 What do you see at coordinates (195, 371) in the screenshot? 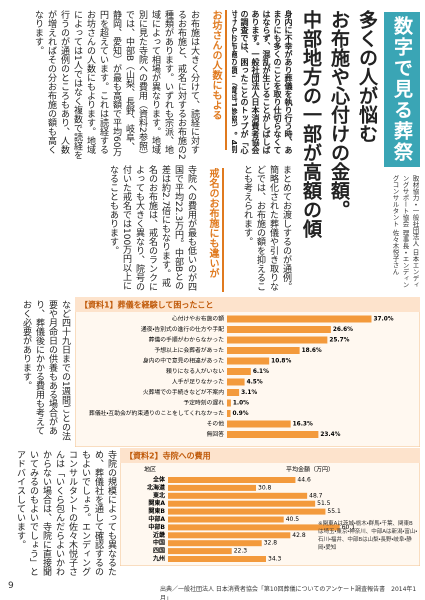
I see `category-label: 頼りになる人がいない` at bounding box center [195, 371].